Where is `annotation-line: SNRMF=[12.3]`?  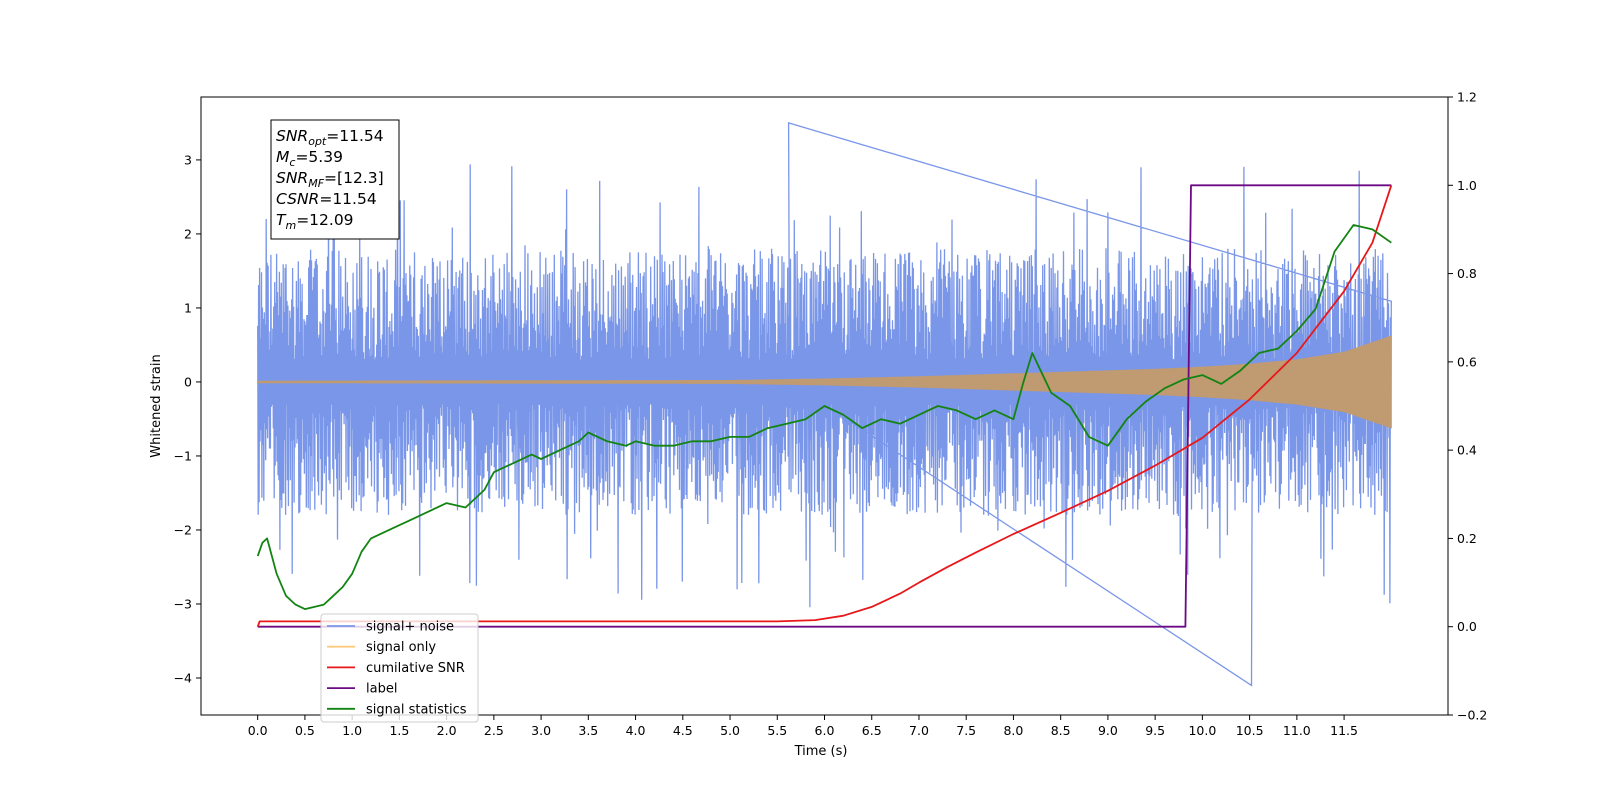
annotation-line: SNRMF=[12.3] is located at coordinates (330, 179).